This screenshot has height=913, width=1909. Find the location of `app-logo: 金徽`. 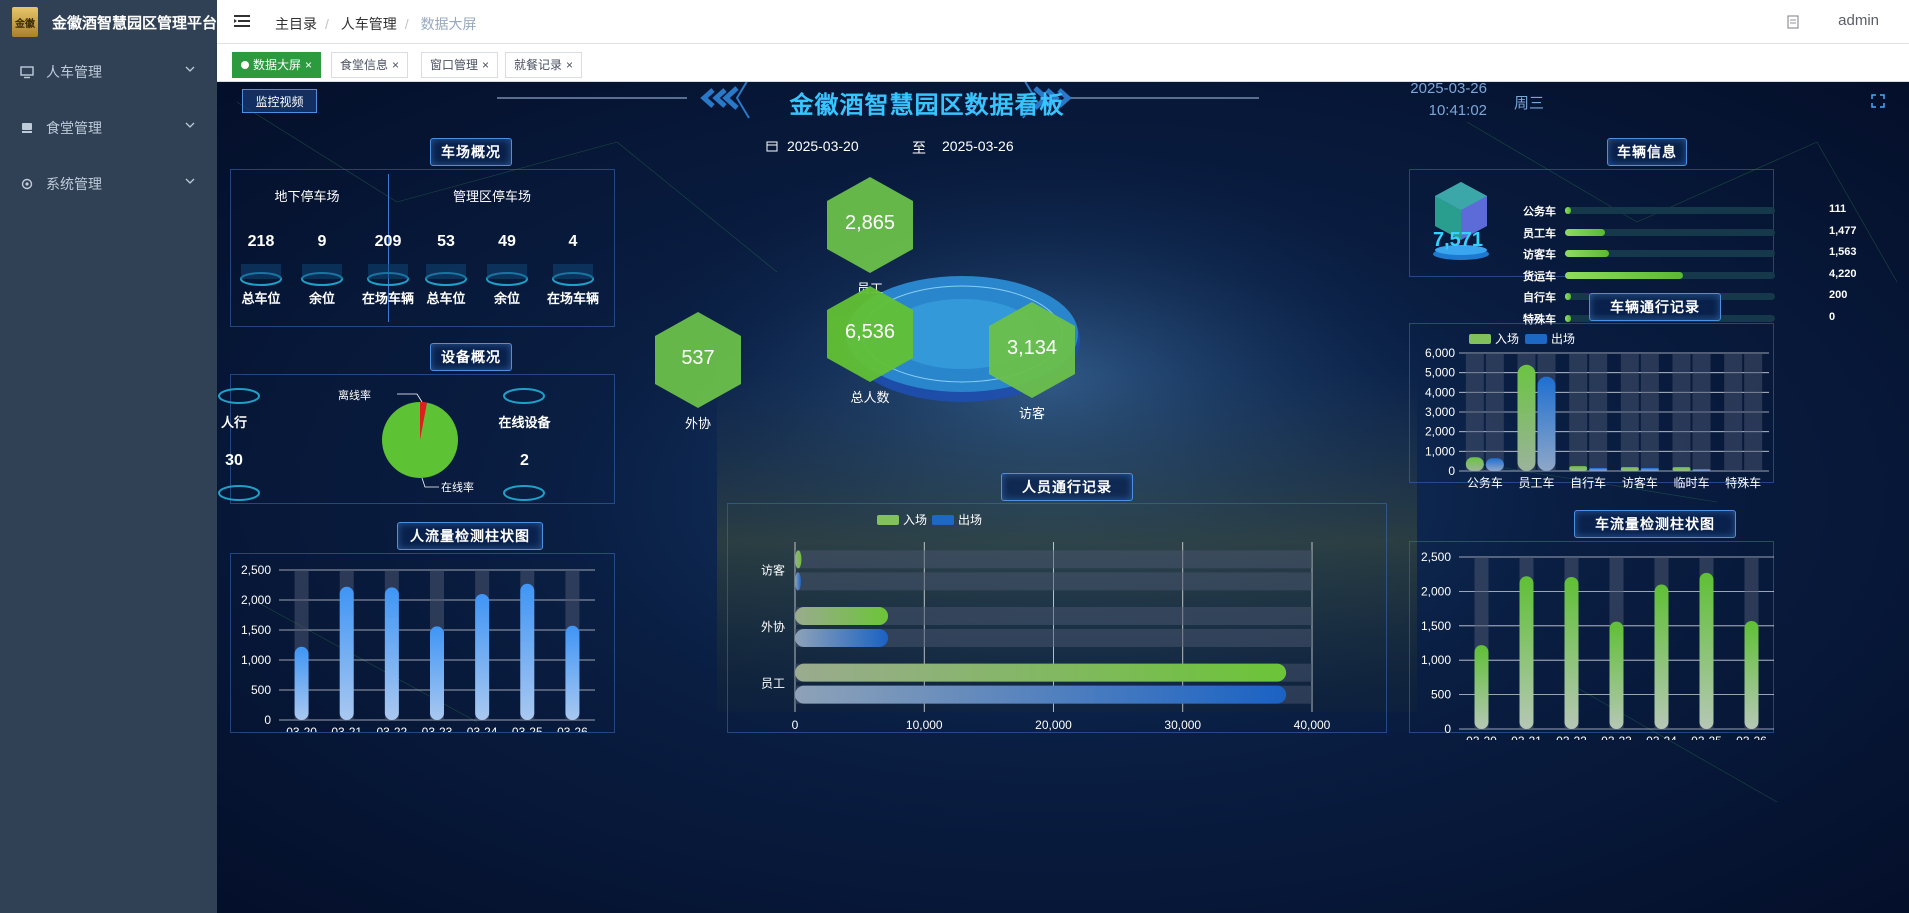

app-logo: 金徽 is located at coordinates (25, 22).